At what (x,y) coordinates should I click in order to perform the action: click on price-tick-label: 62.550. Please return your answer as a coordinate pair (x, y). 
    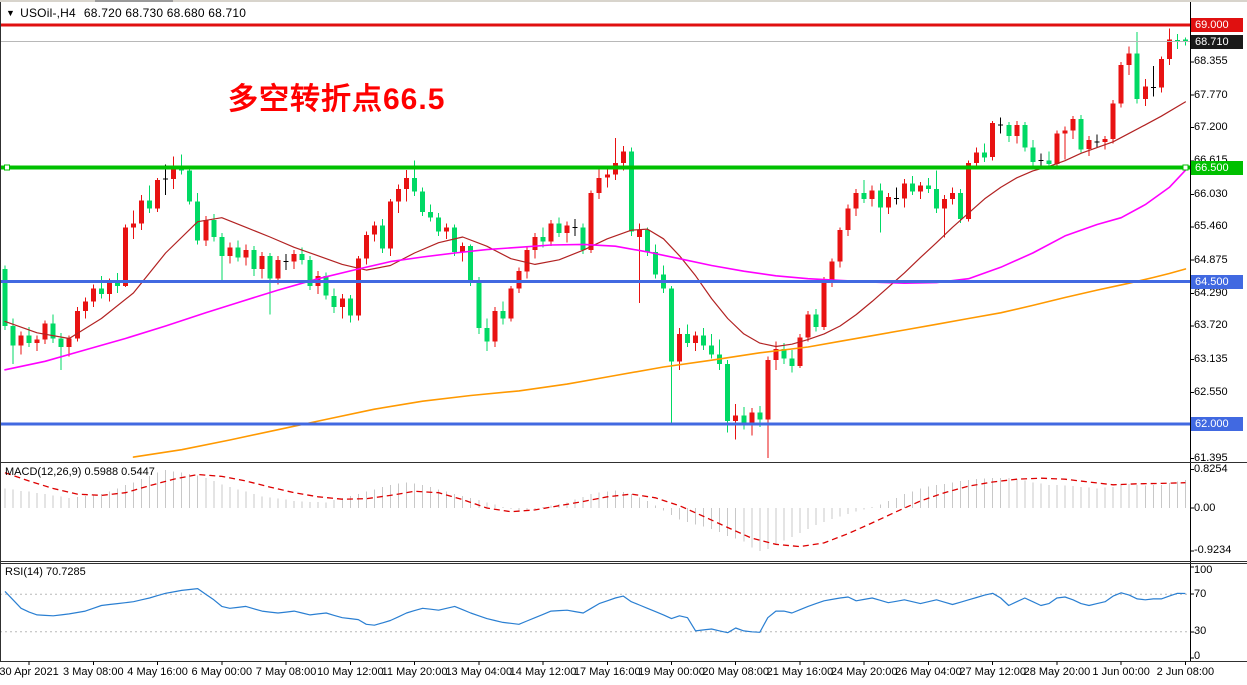
    Looking at the image, I should click on (1211, 392).